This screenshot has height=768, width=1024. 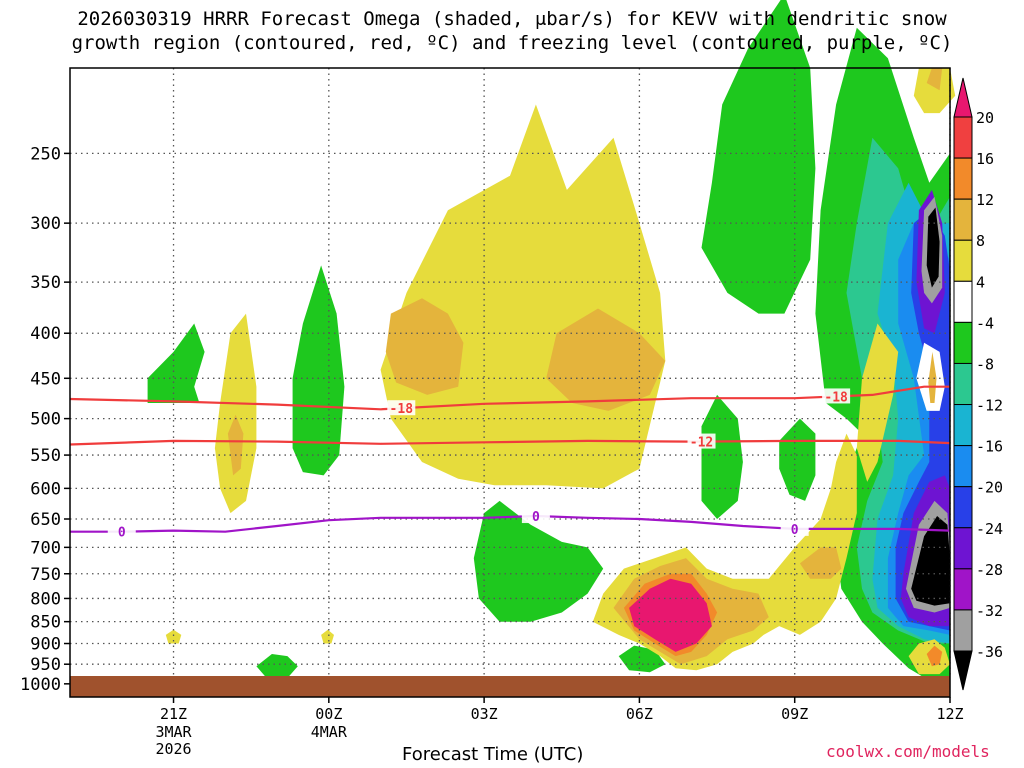 What do you see at coordinates (45, 456) in the screenshot?
I see `y-tick-label-550: 550` at bounding box center [45, 456].